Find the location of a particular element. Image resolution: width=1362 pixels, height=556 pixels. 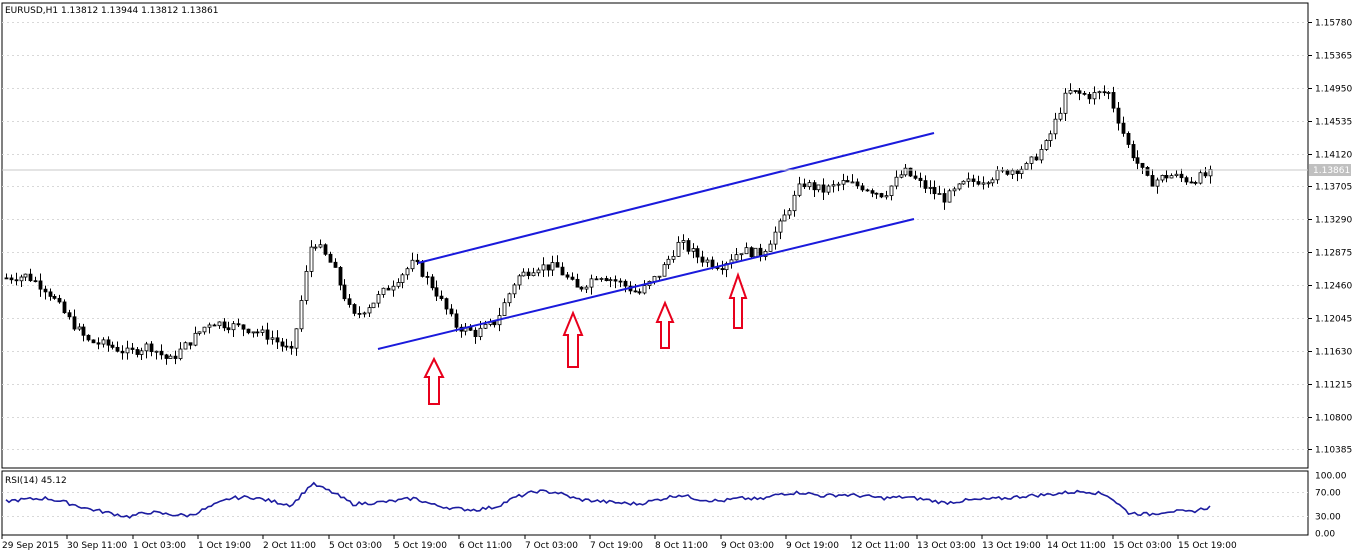

channel-lower-line is located at coordinates (646, 284).